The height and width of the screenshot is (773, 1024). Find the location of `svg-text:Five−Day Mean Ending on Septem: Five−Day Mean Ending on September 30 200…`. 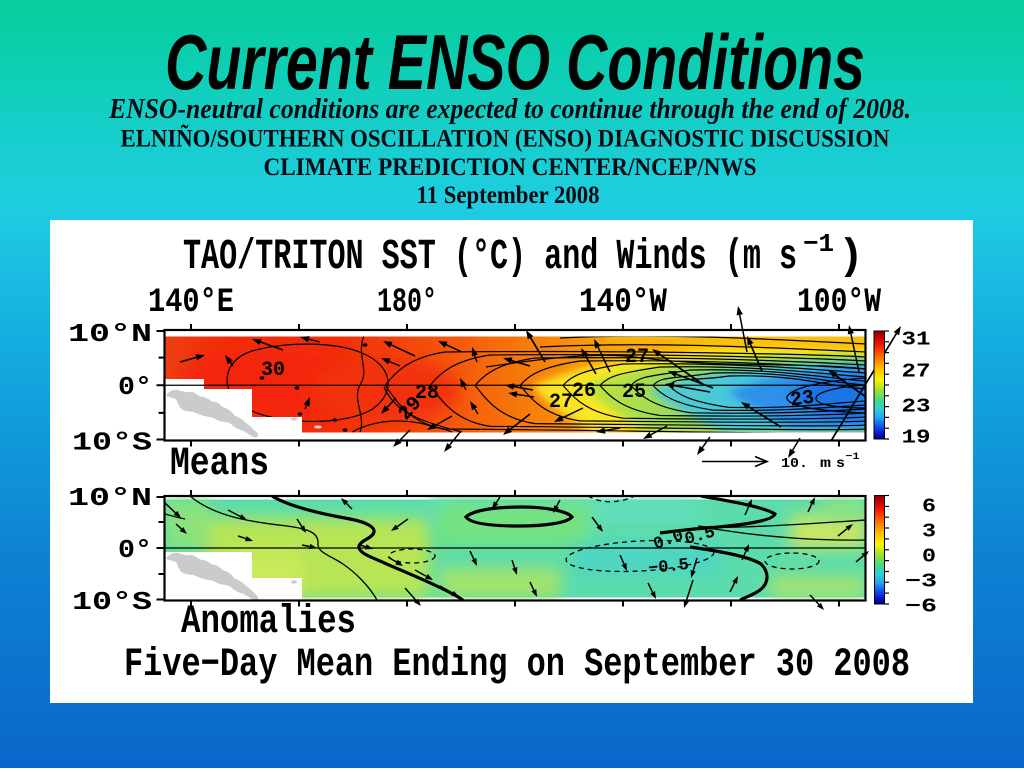

svg-text:Five−Day Mean Ending on Septem: Five−Day Mean Ending on September 30 200… is located at coordinates (517, 665).